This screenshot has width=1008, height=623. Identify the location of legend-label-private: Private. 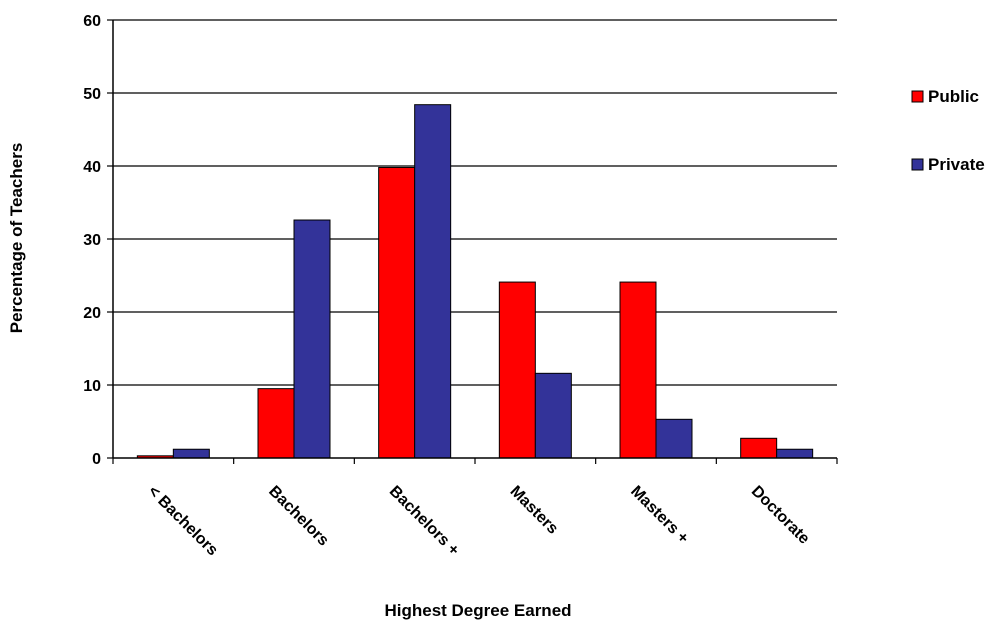
(956, 164).